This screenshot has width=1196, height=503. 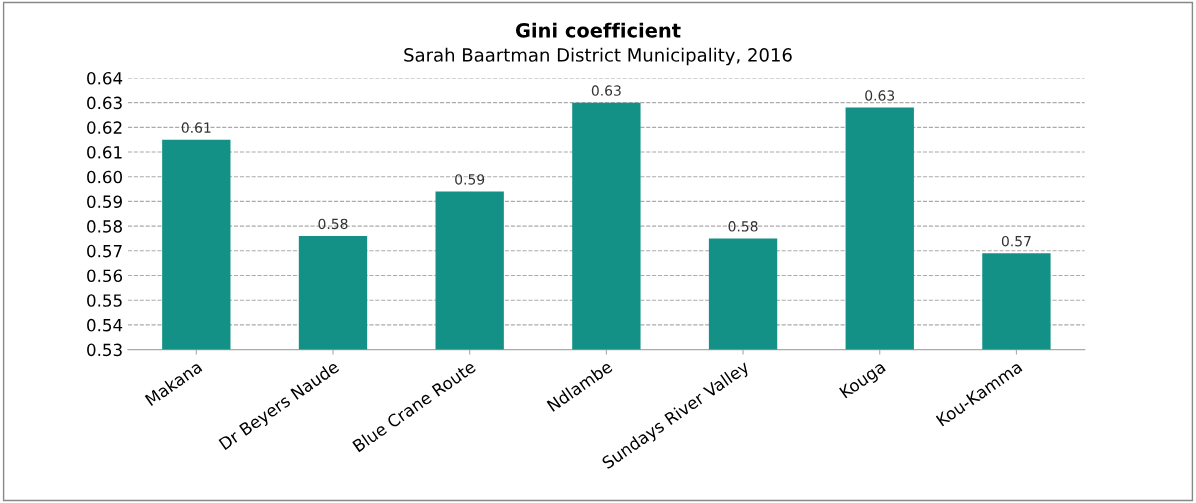 I want to click on y-tick-label: 0.55, so click(x=104, y=300).